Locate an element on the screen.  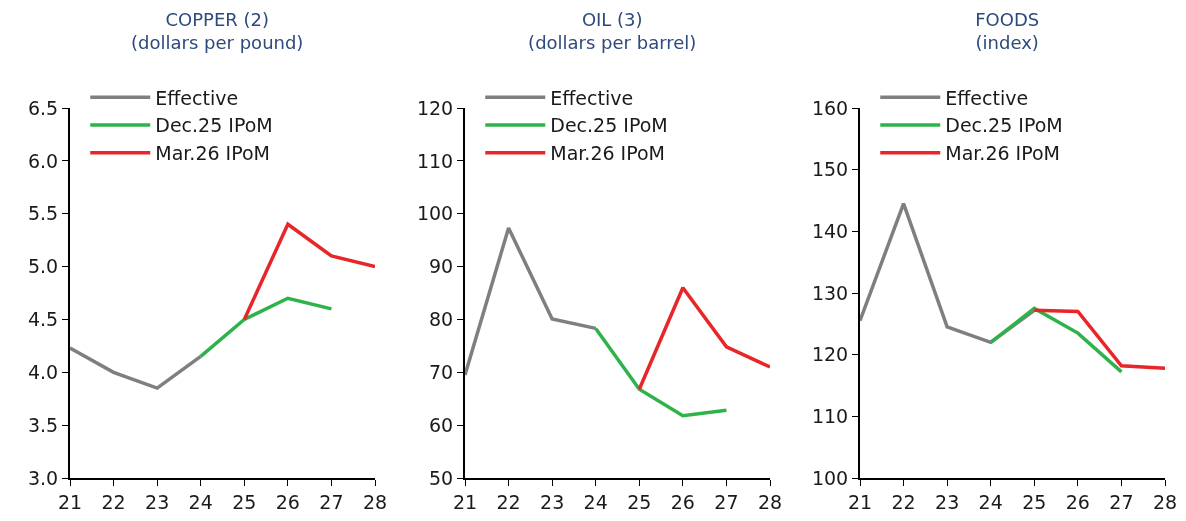
chart-title: COPPER (2) is located at coordinates (217, 20).